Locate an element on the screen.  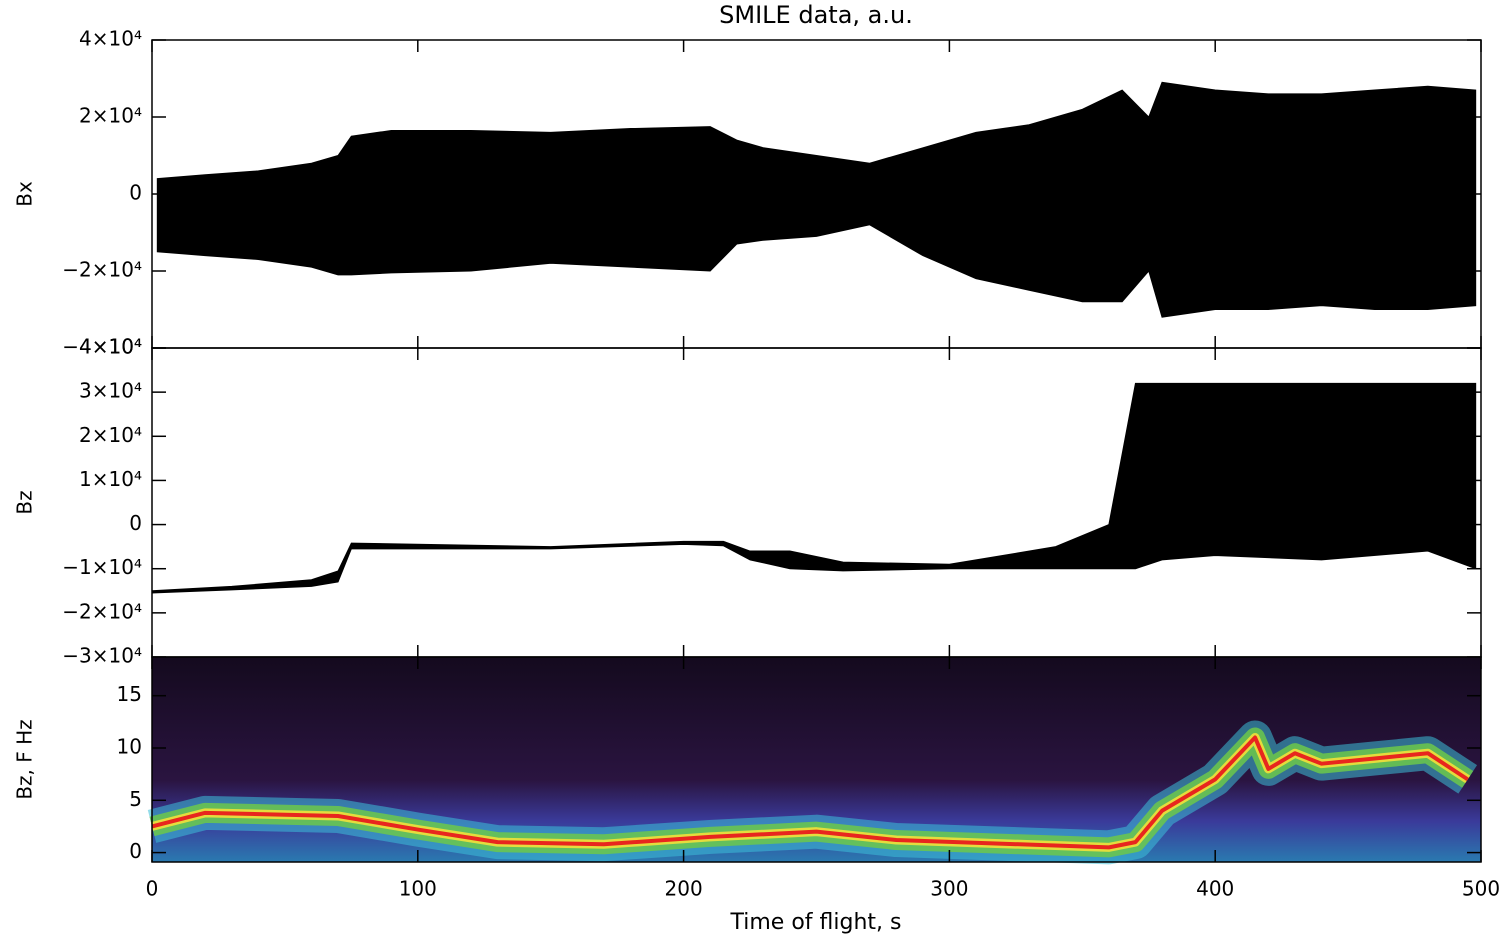
x-tick-label: 500 is located at coordinates (1481, 889).